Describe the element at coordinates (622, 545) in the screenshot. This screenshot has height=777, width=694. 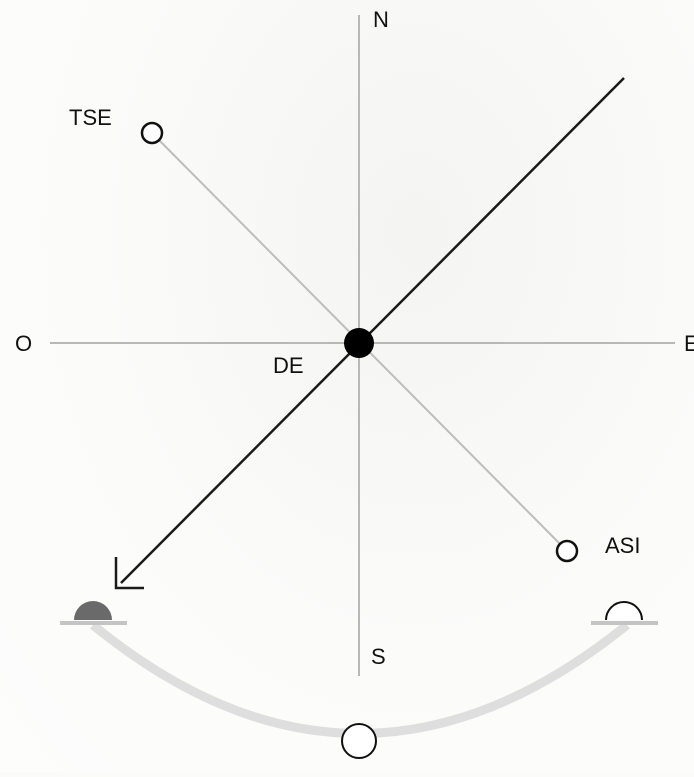
I see `asi-label: ASI` at that location.